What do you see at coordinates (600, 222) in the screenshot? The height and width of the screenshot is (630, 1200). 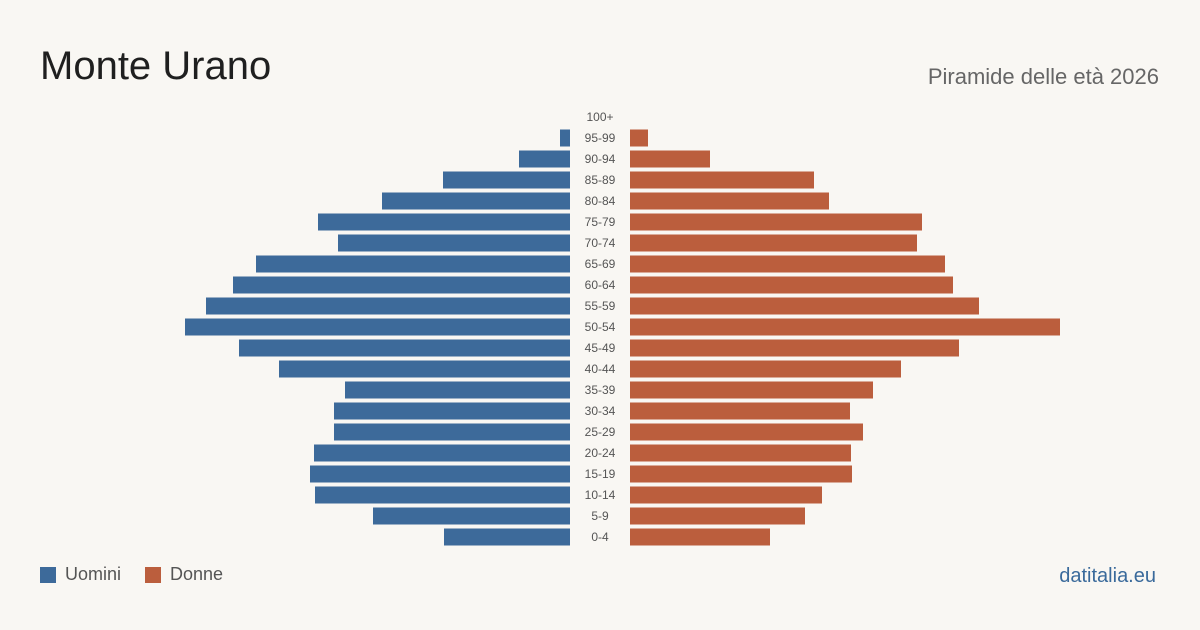 I see `age-label-75-79: 75-79` at bounding box center [600, 222].